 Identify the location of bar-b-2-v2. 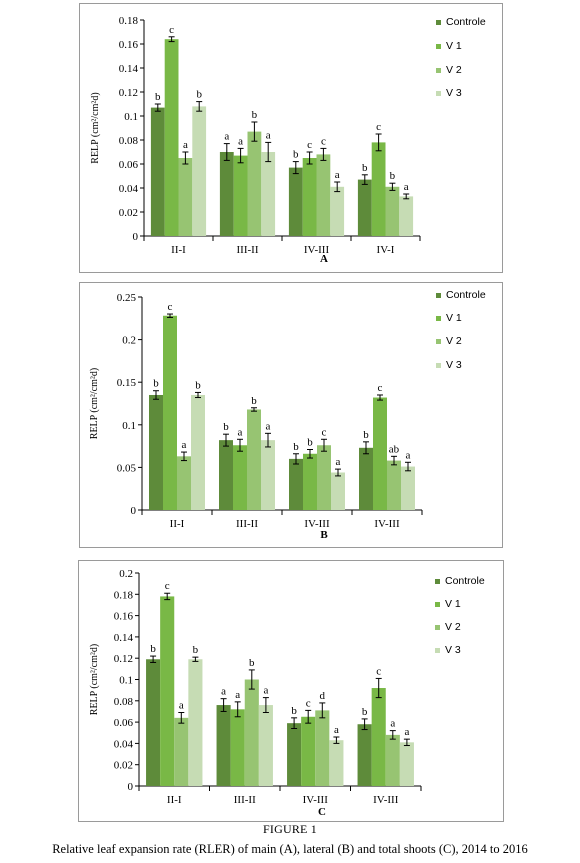
(254, 459).